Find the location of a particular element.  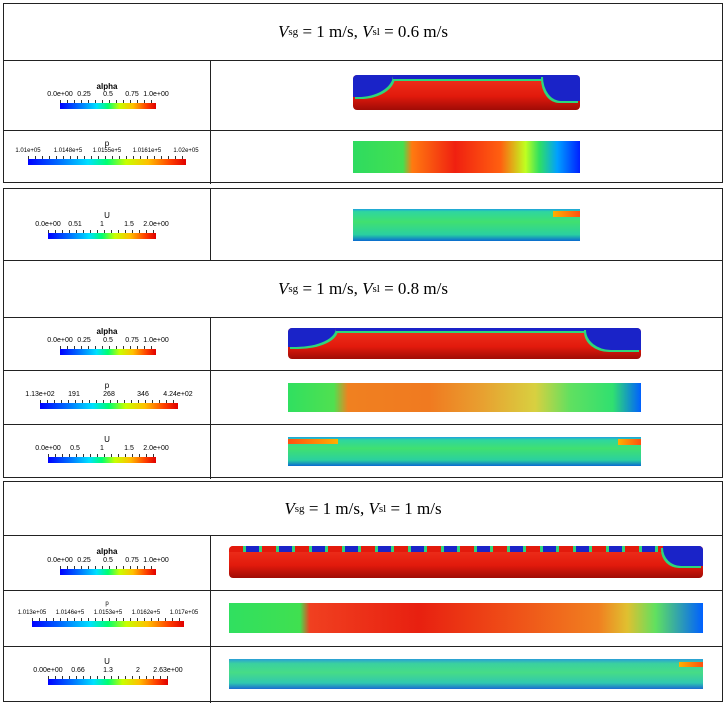

U-legend-1: U 0.0e+00 0.51 1 1.5 2.0e+00 is located at coordinates (107, 224).